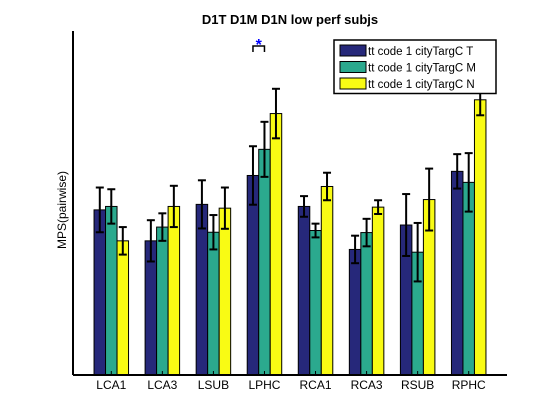 The height and width of the screenshot is (420, 560). I want to click on x-tick-label-lsub: LSUB, so click(213, 385).